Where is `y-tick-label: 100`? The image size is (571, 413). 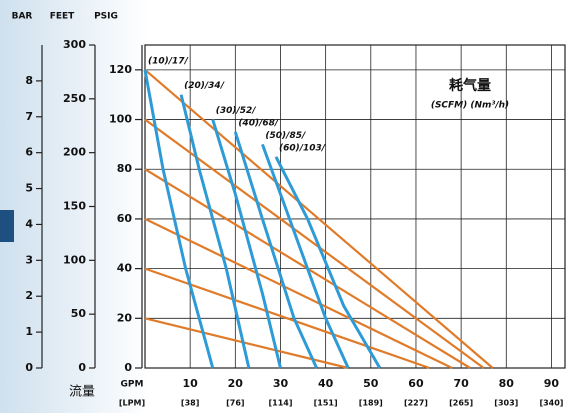
y-tick-label: 100 is located at coordinates (120, 119).